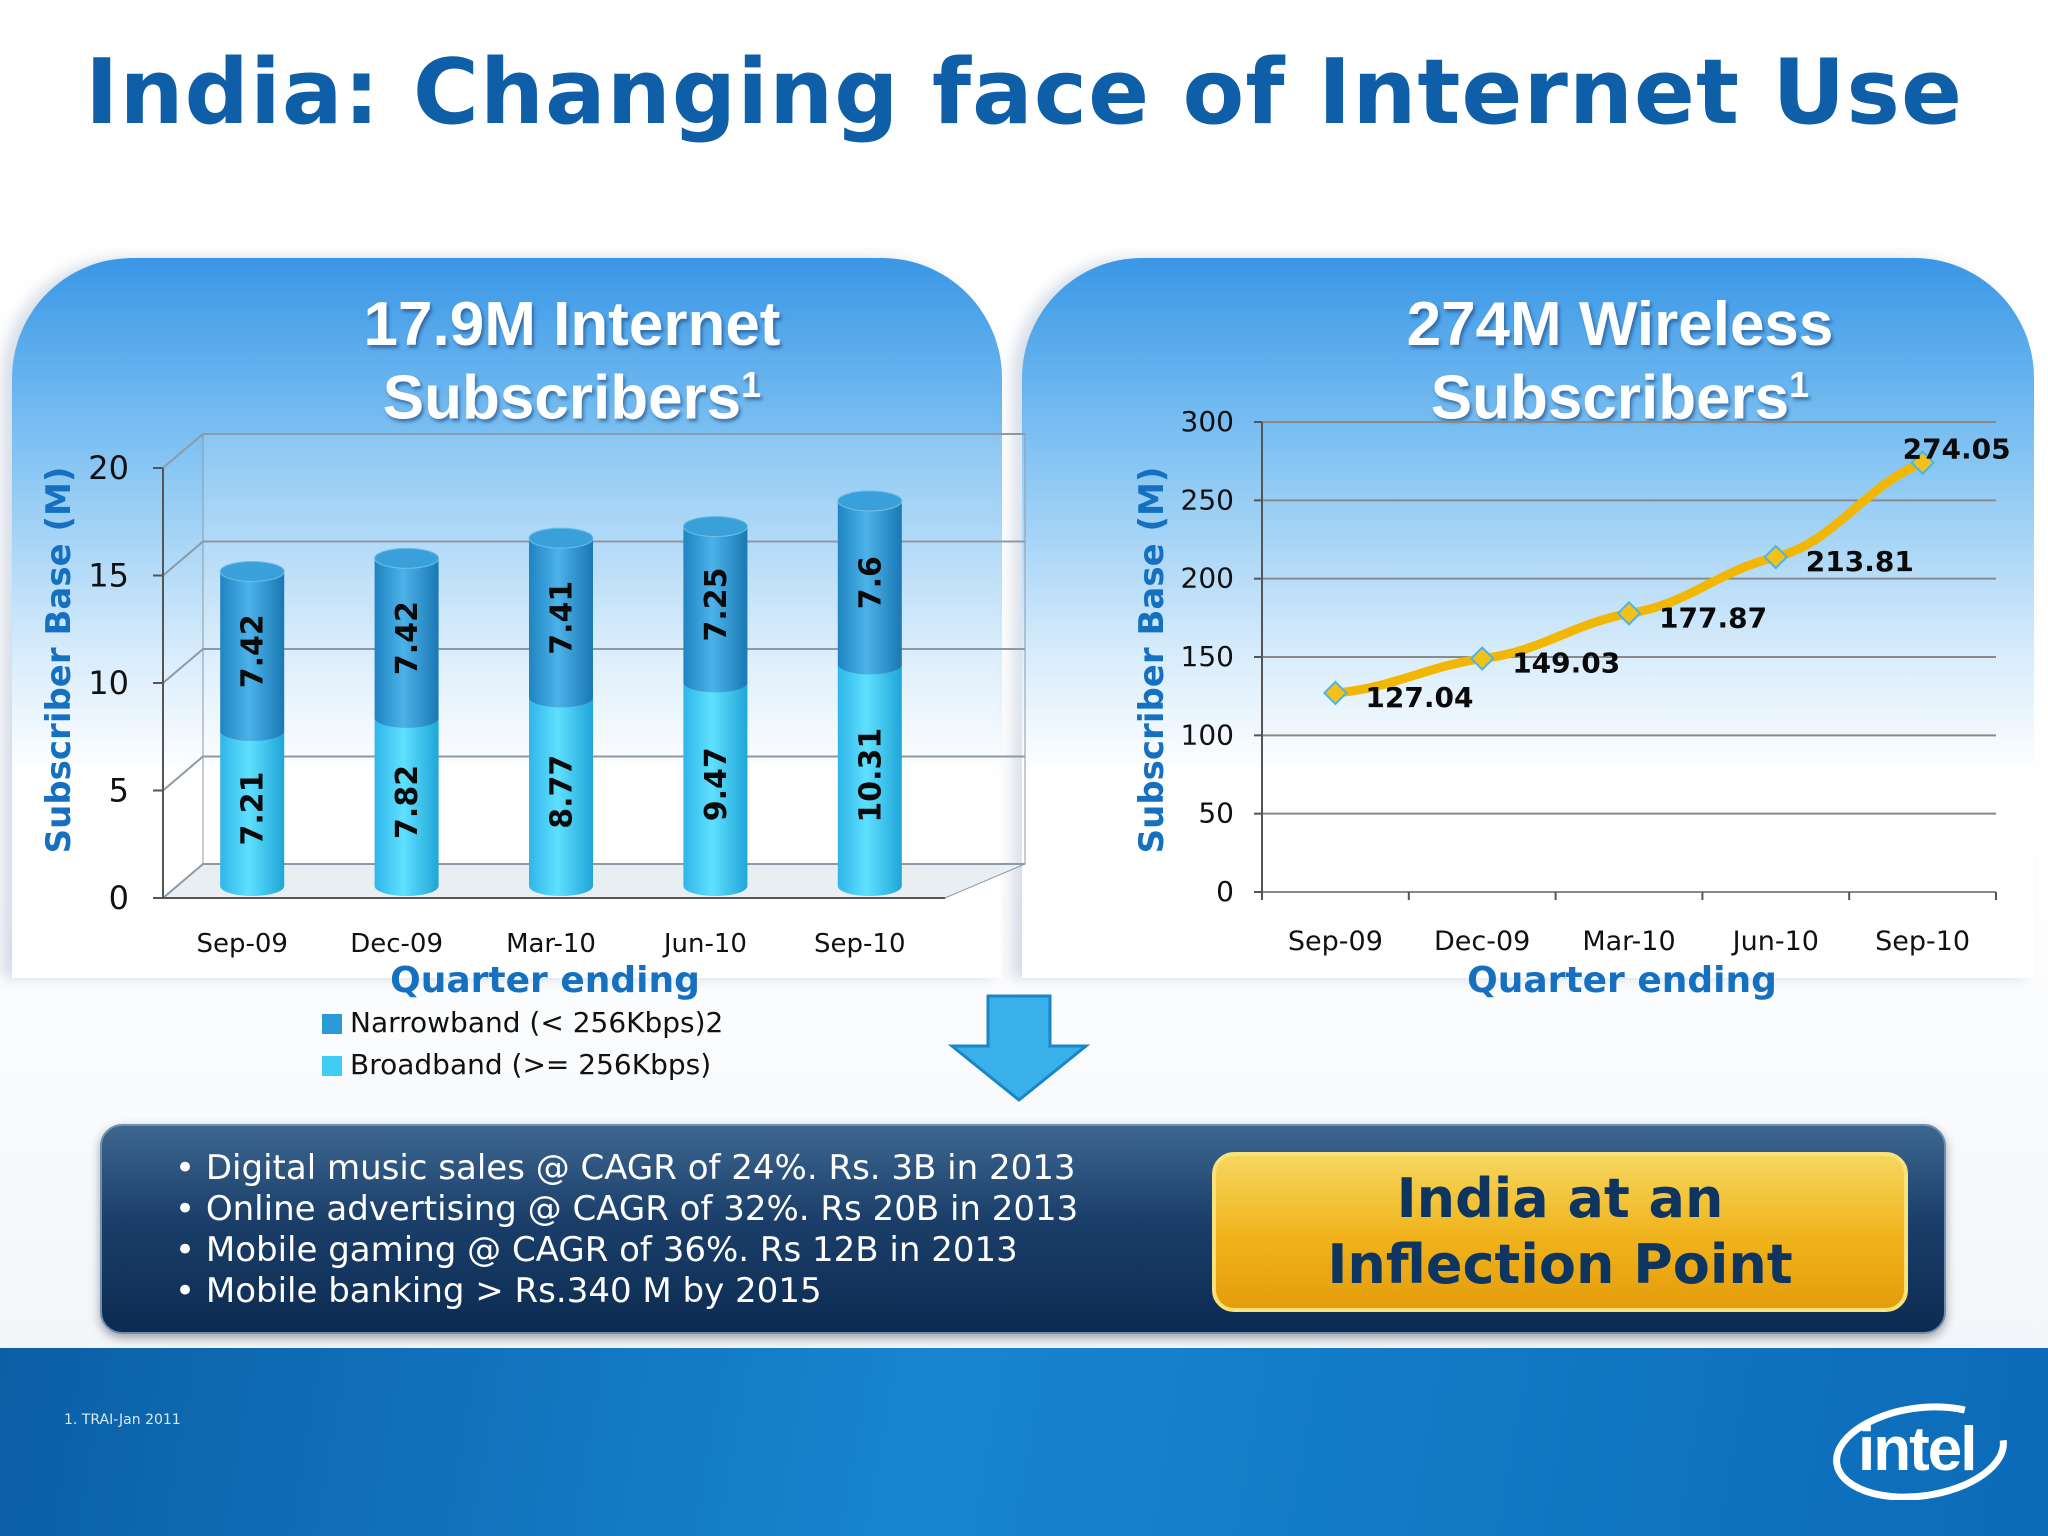 The image size is (2048, 1536). I want to click on line-data-label: 274.05, so click(1957, 449).